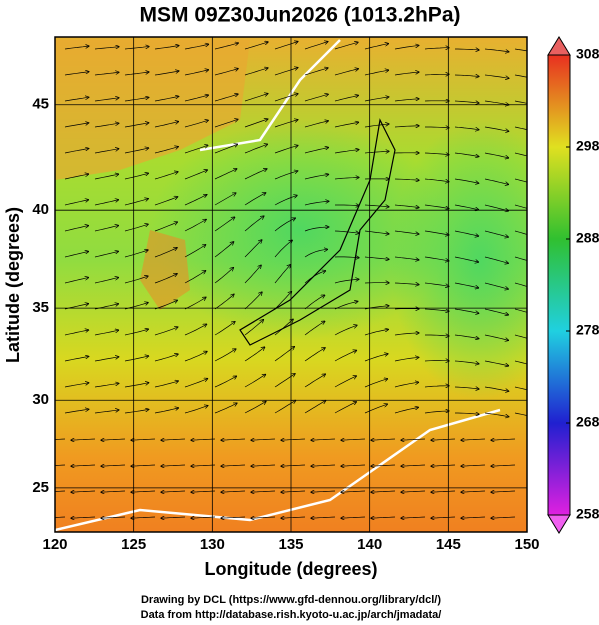 This screenshot has width=599, height=625. I want to click on x-tick-label: 130, so click(212, 544).